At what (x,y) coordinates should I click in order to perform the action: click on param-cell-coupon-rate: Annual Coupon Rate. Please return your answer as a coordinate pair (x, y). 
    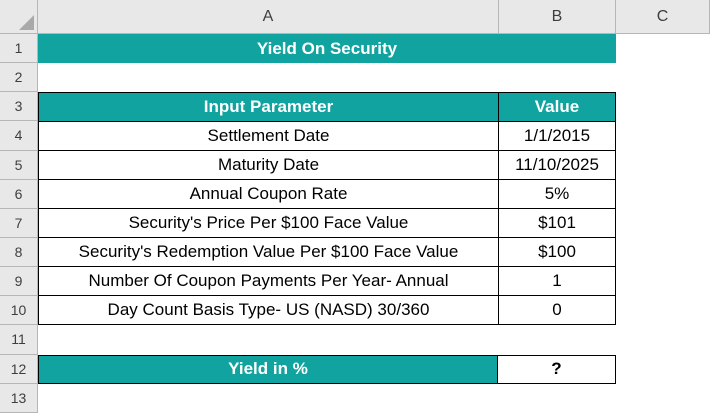
    Looking at the image, I should click on (269, 195).